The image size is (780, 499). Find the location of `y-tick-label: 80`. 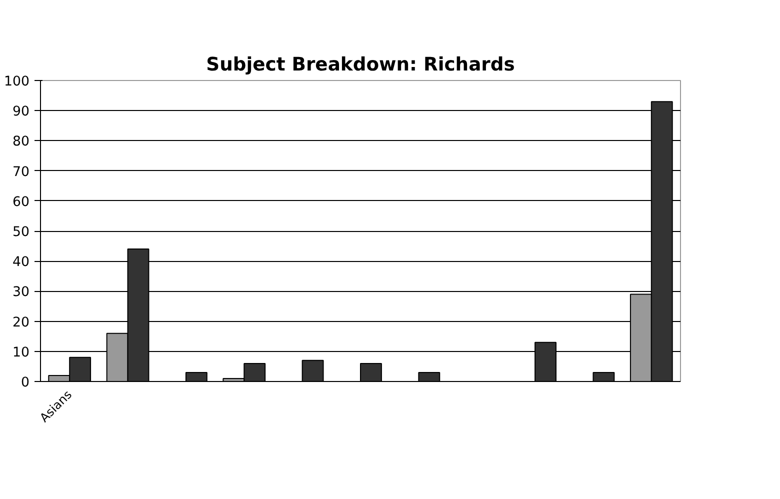

y-tick-label: 80 is located at coordinates (21, 142).